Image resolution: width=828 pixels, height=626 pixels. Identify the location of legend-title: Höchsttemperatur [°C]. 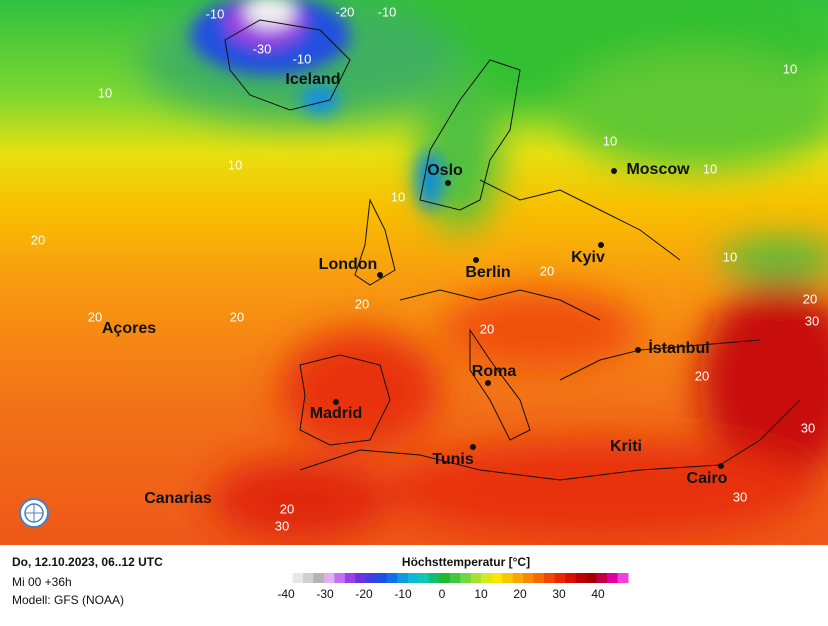
(466, 562).